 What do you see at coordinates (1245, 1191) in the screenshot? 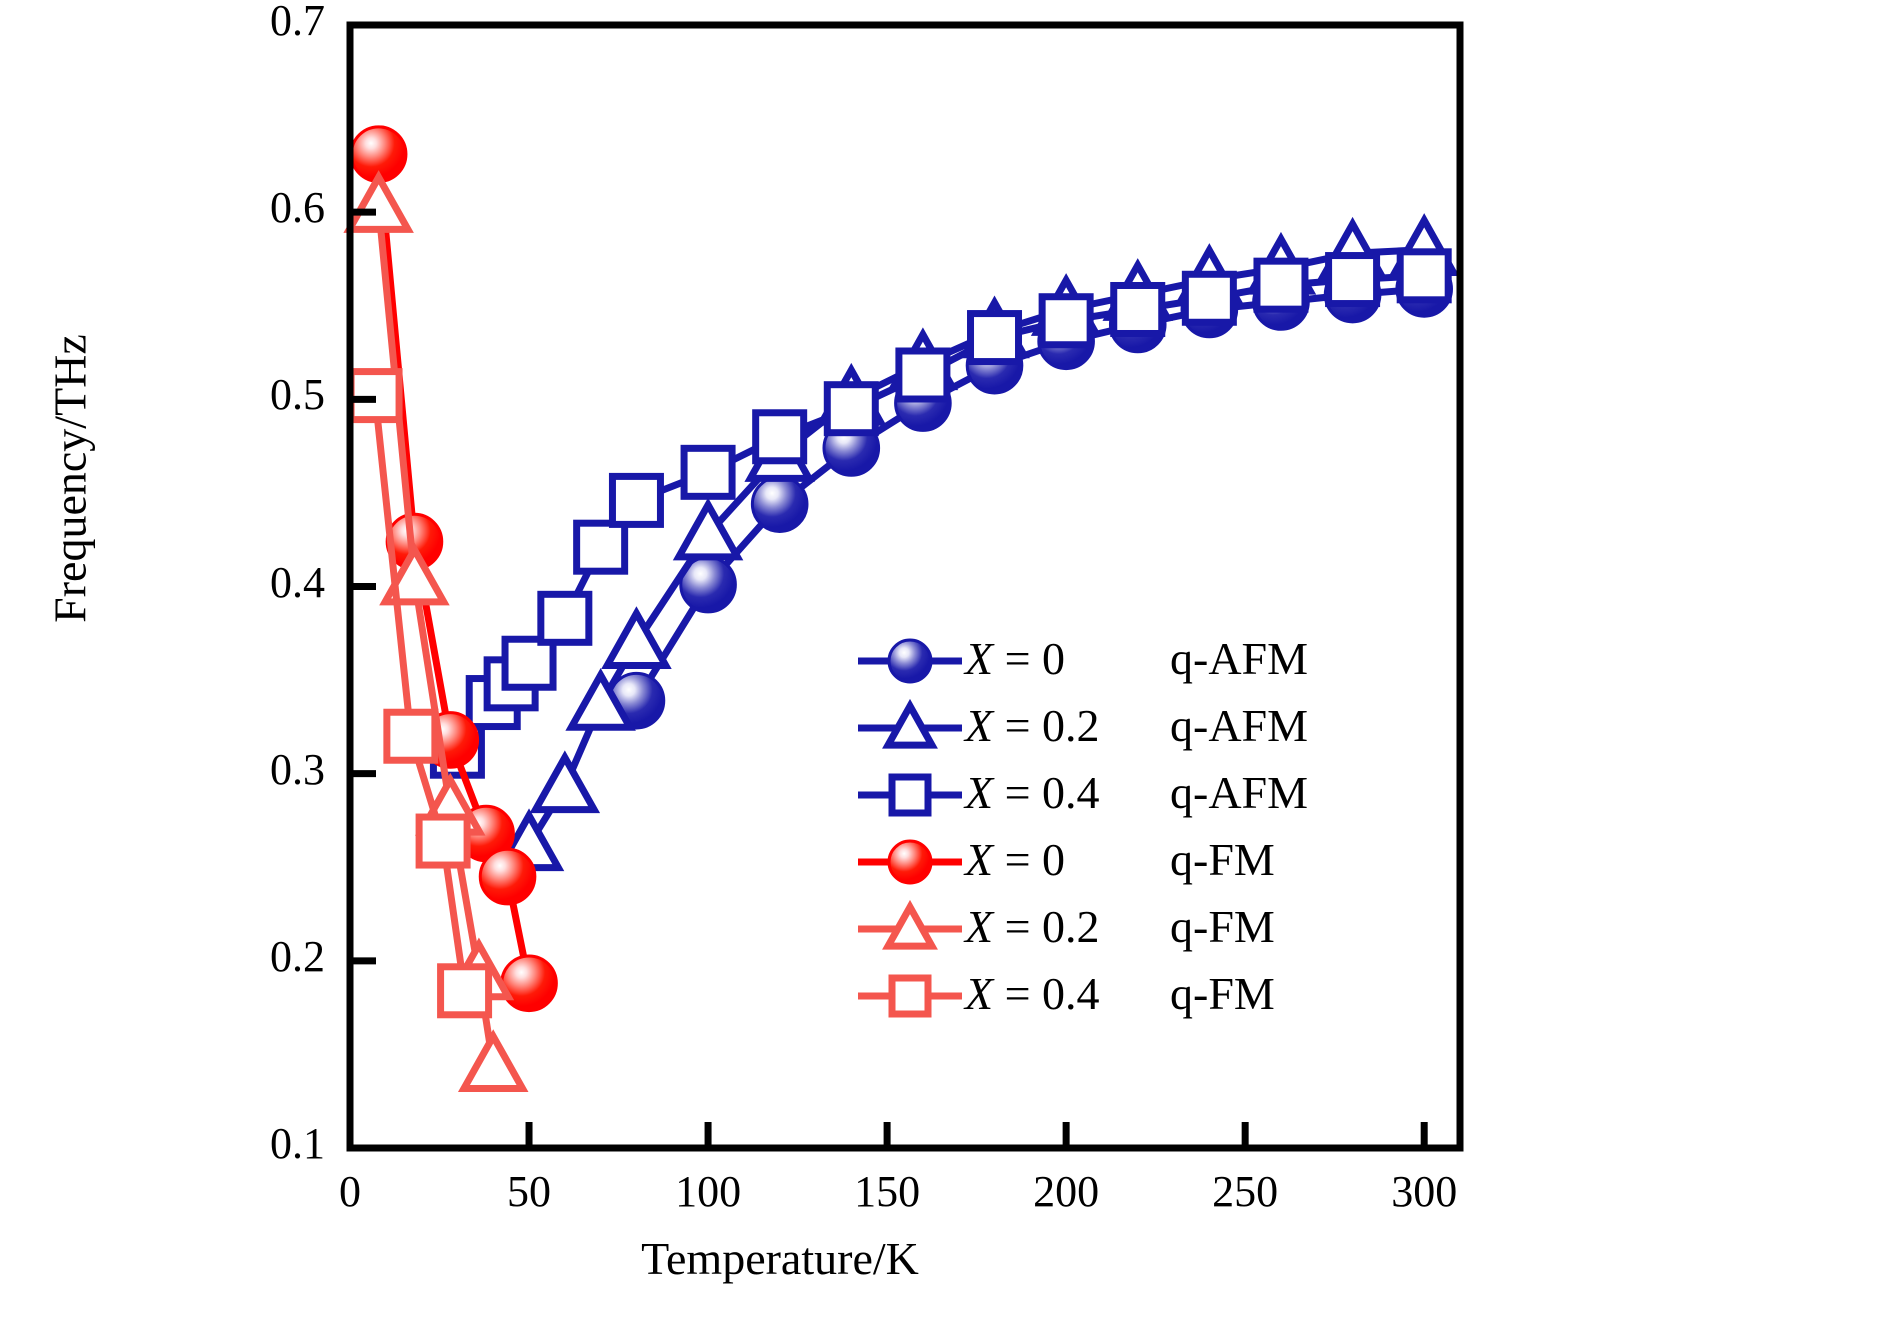
I see `x-tick-label: 250` at bounding box center [1245, 1191].